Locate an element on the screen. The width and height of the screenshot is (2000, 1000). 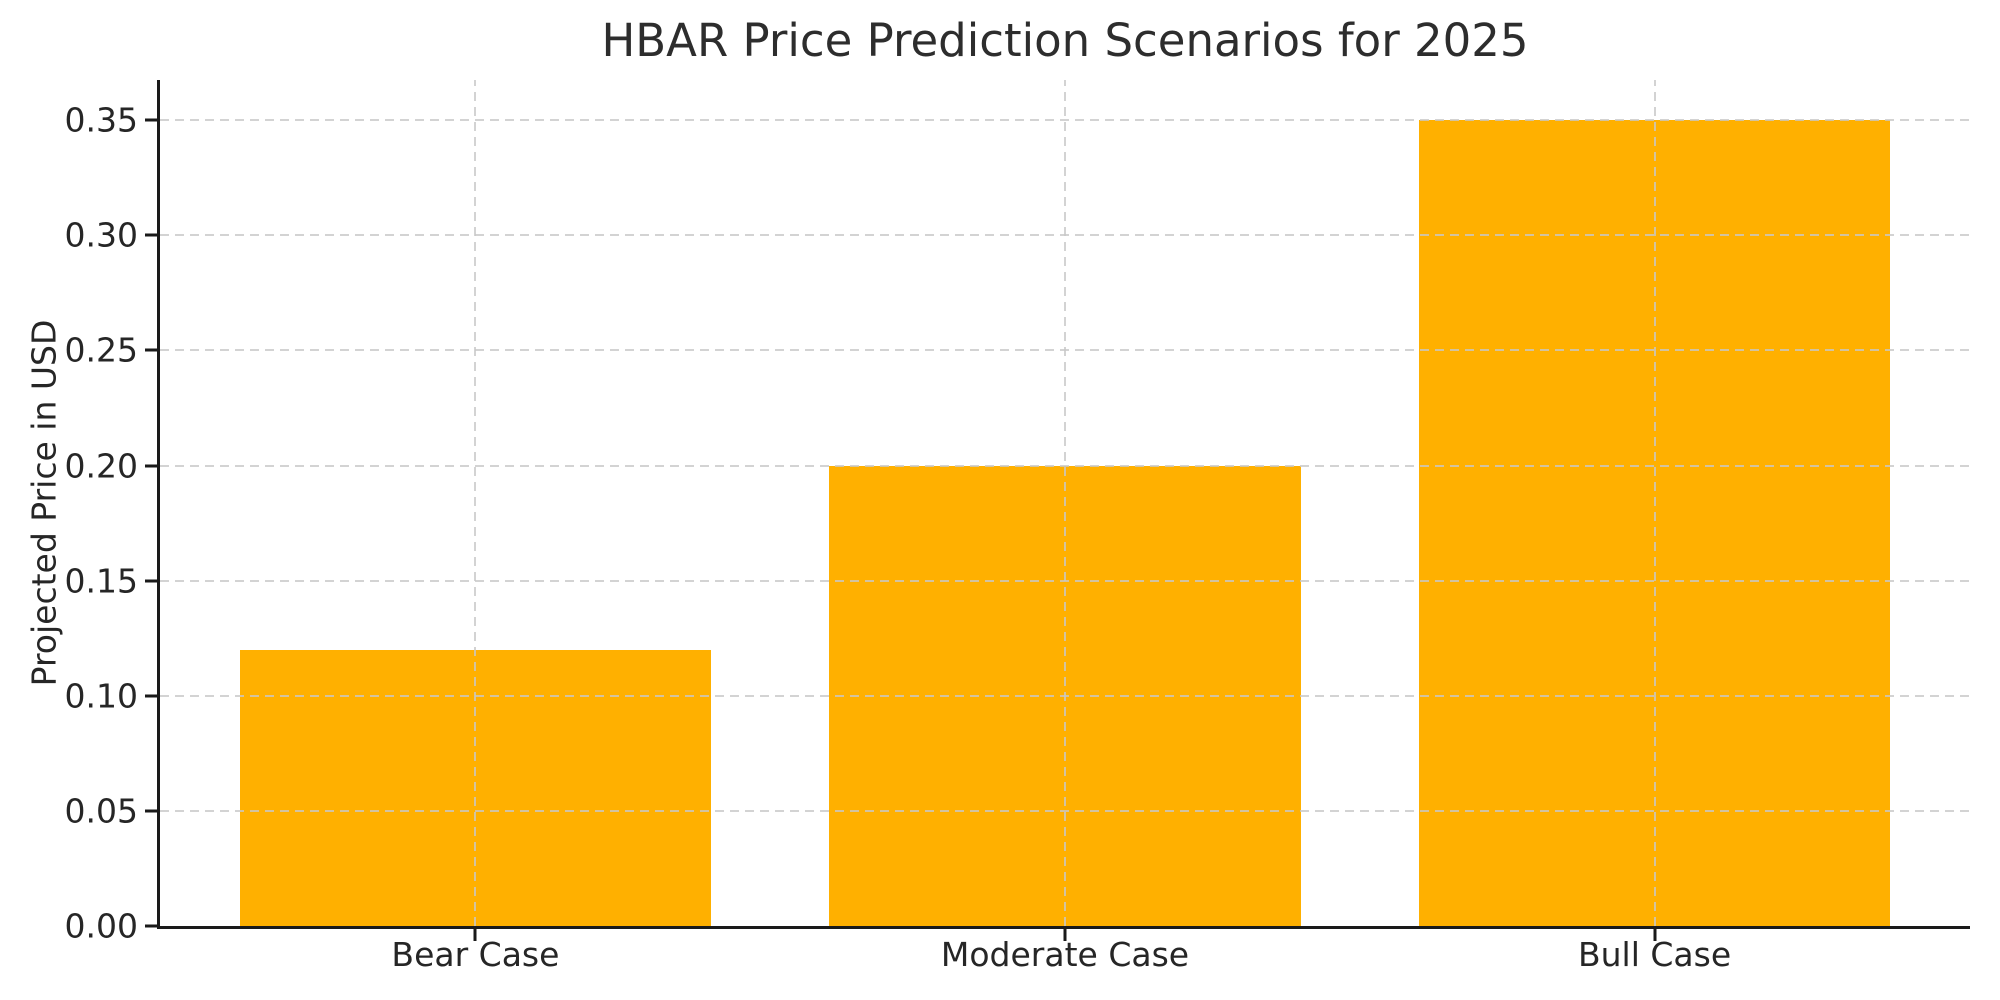
y-tick-mark-0.30 is located at coordinates (151, 235).